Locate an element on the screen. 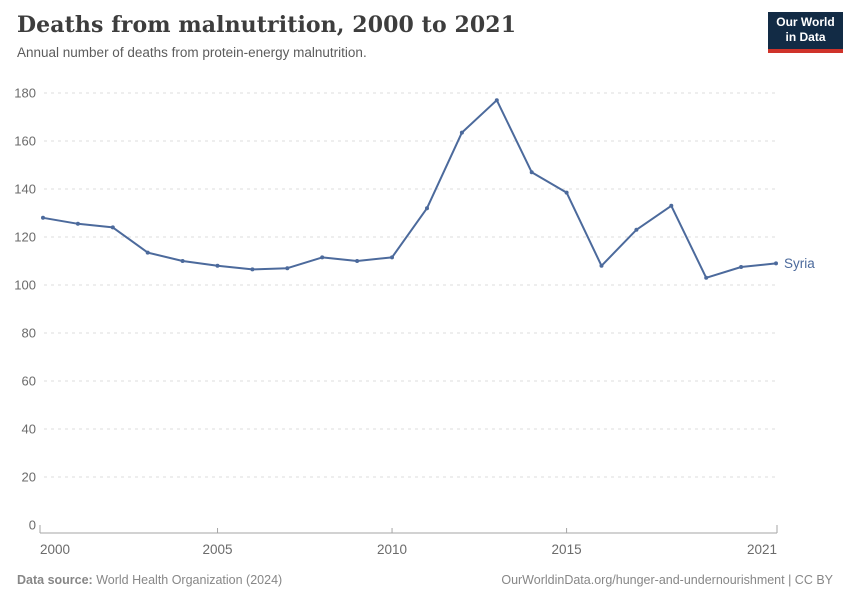 This screenshot has width=850, height=600. data-source-label: Data source: is located at coordinates (55, 580).